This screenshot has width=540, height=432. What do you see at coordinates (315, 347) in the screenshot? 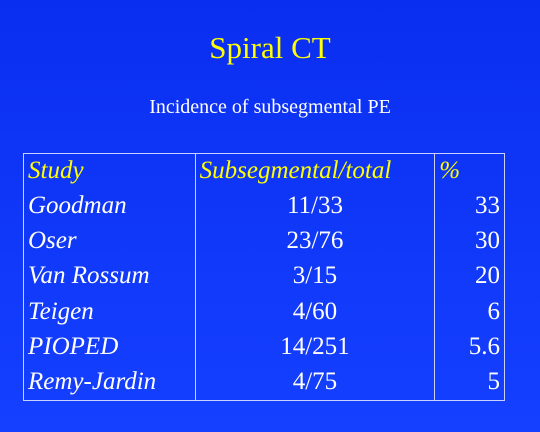
I see `ratio-cell: 14/251` at bounding box center [315, 347].